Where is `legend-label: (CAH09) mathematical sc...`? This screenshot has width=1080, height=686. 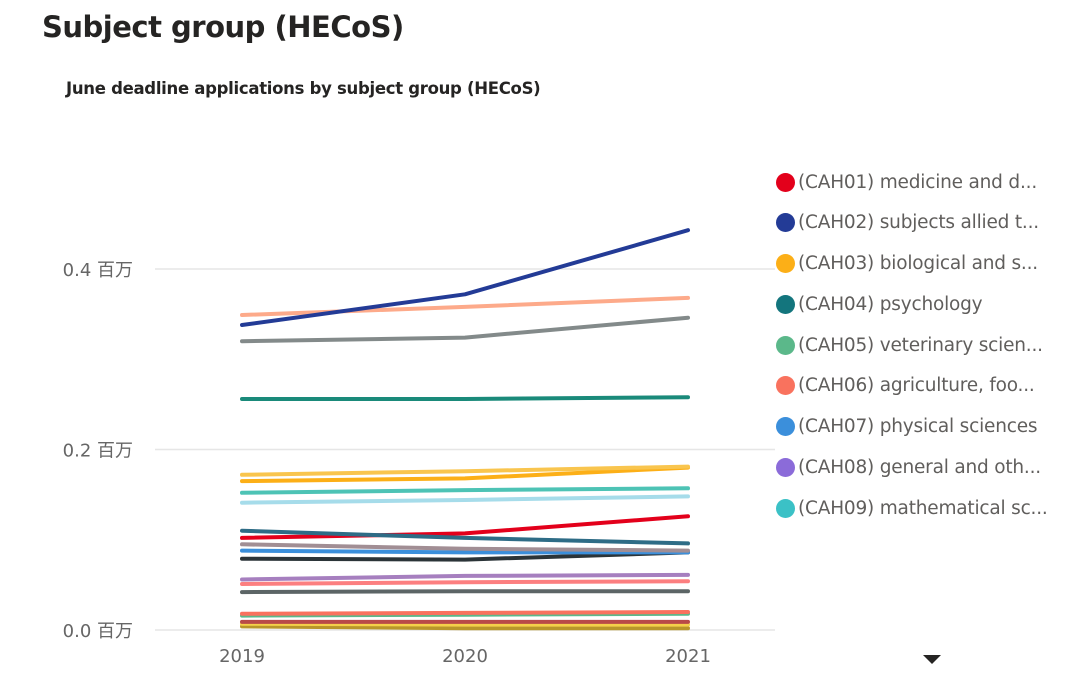
legend-label: (CAH09) mathematical sc... is located at coordinates (923, 508).